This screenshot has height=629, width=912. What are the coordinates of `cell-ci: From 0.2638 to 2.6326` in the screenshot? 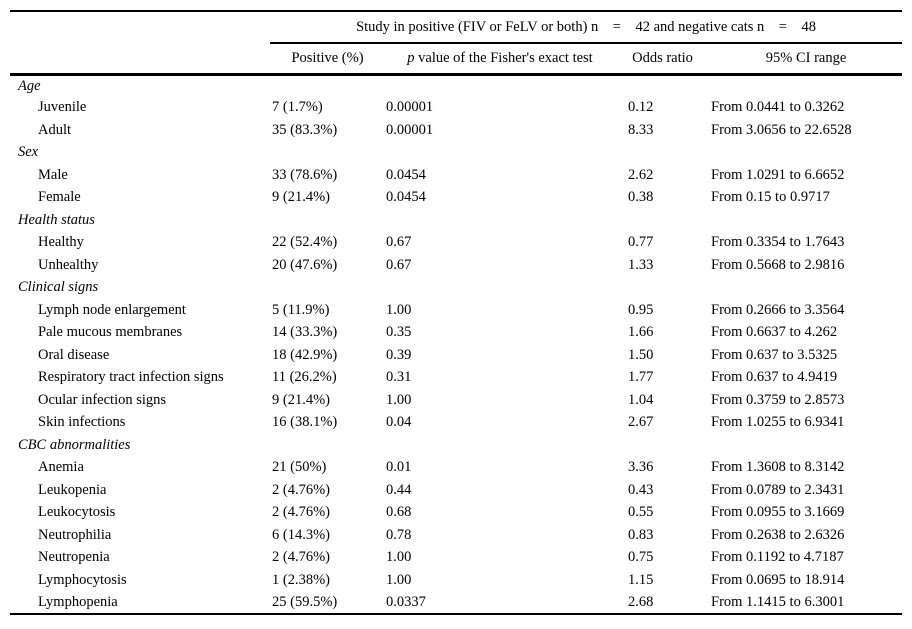 It's located at (778, 534).